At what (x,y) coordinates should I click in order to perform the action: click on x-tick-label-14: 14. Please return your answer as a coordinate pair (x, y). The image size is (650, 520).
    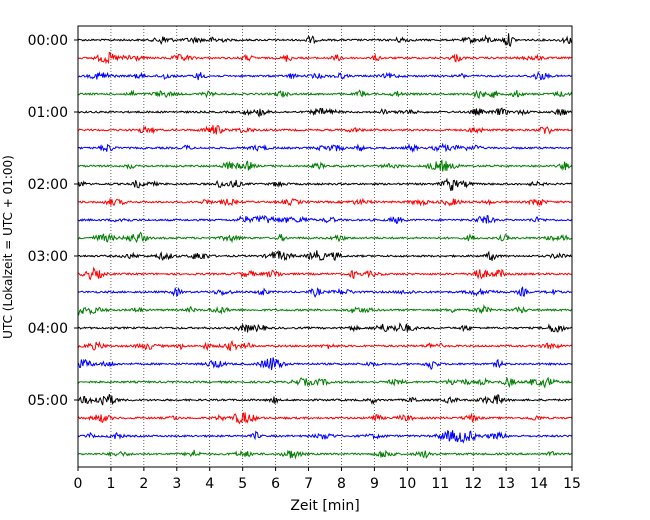
    Looking at the image, I should click on (539, 484).